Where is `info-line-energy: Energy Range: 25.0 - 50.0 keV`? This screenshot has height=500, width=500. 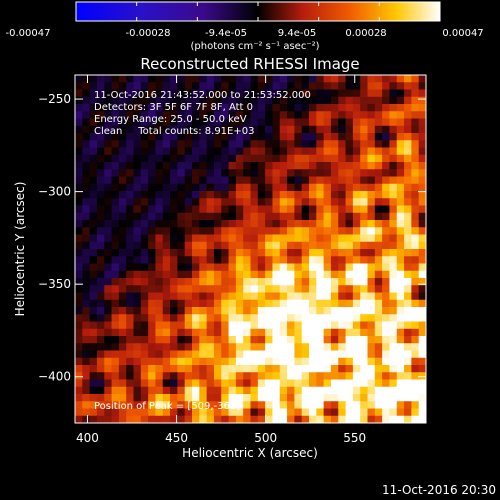 info-line-energy: Energy Range: 25.0 - 50.0 keV is located at coordinates (170, 119).